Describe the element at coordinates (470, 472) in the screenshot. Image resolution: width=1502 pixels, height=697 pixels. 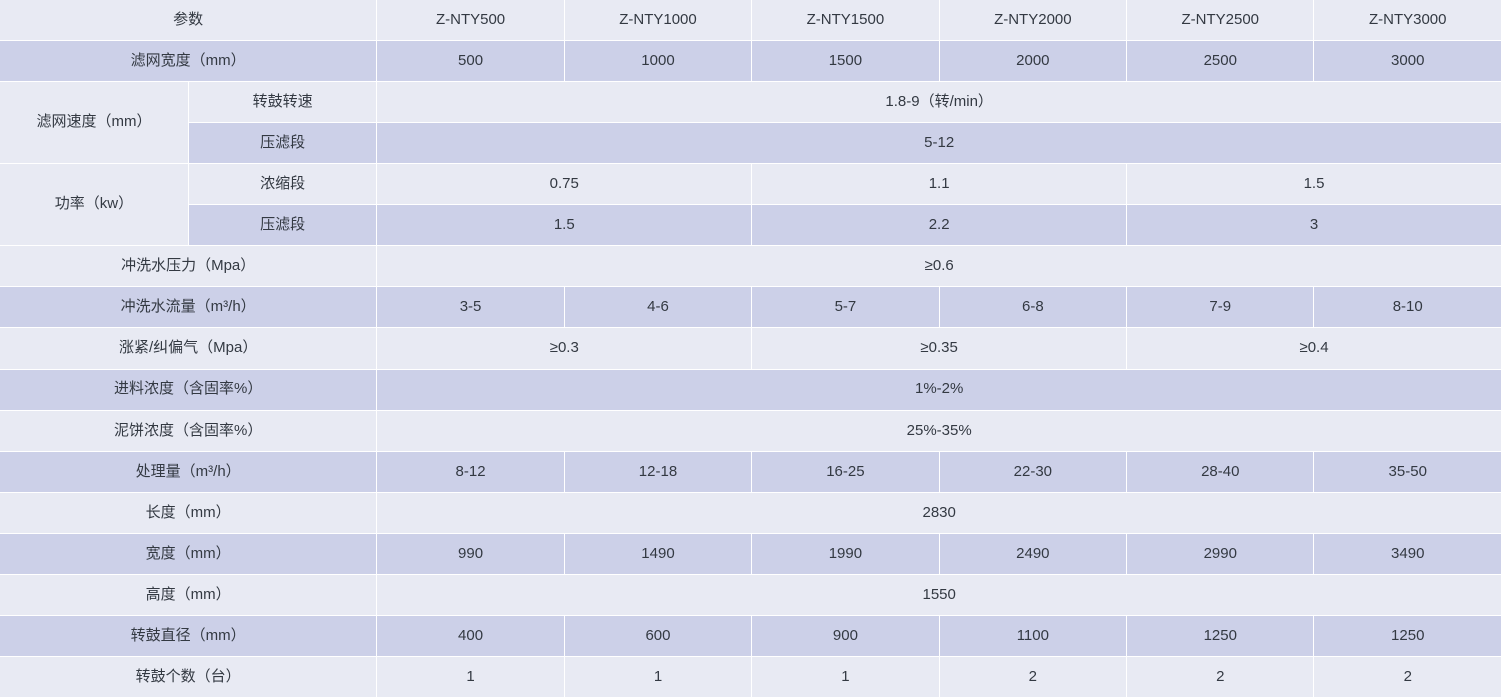
I see `cell-throughput-1: 8-12` at that location.